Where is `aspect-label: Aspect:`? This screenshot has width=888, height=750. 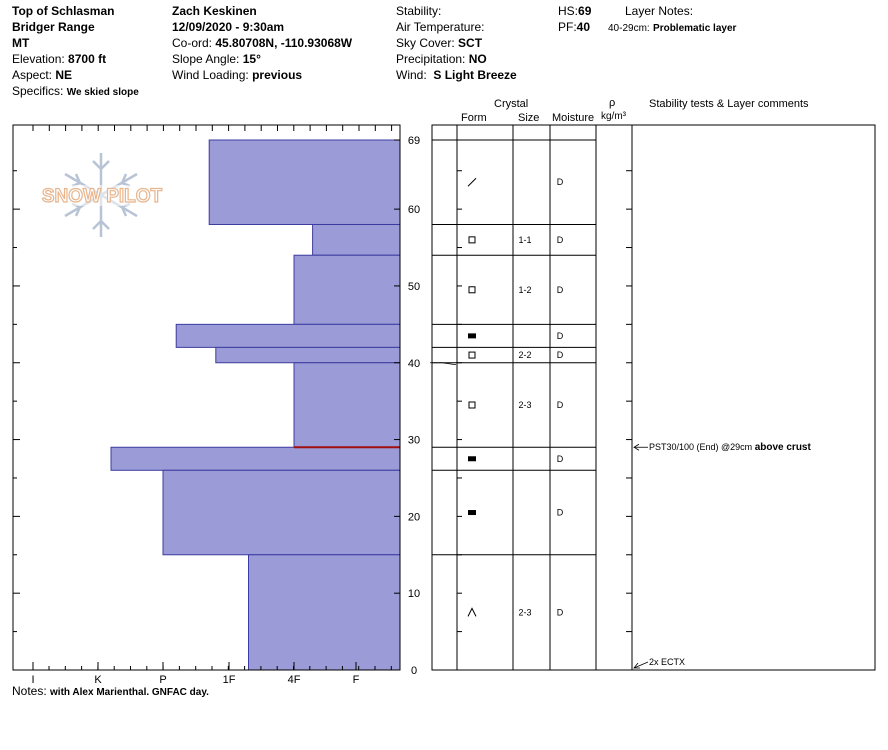
aspect-label: Aspect: is located at coordinates (32, 75).